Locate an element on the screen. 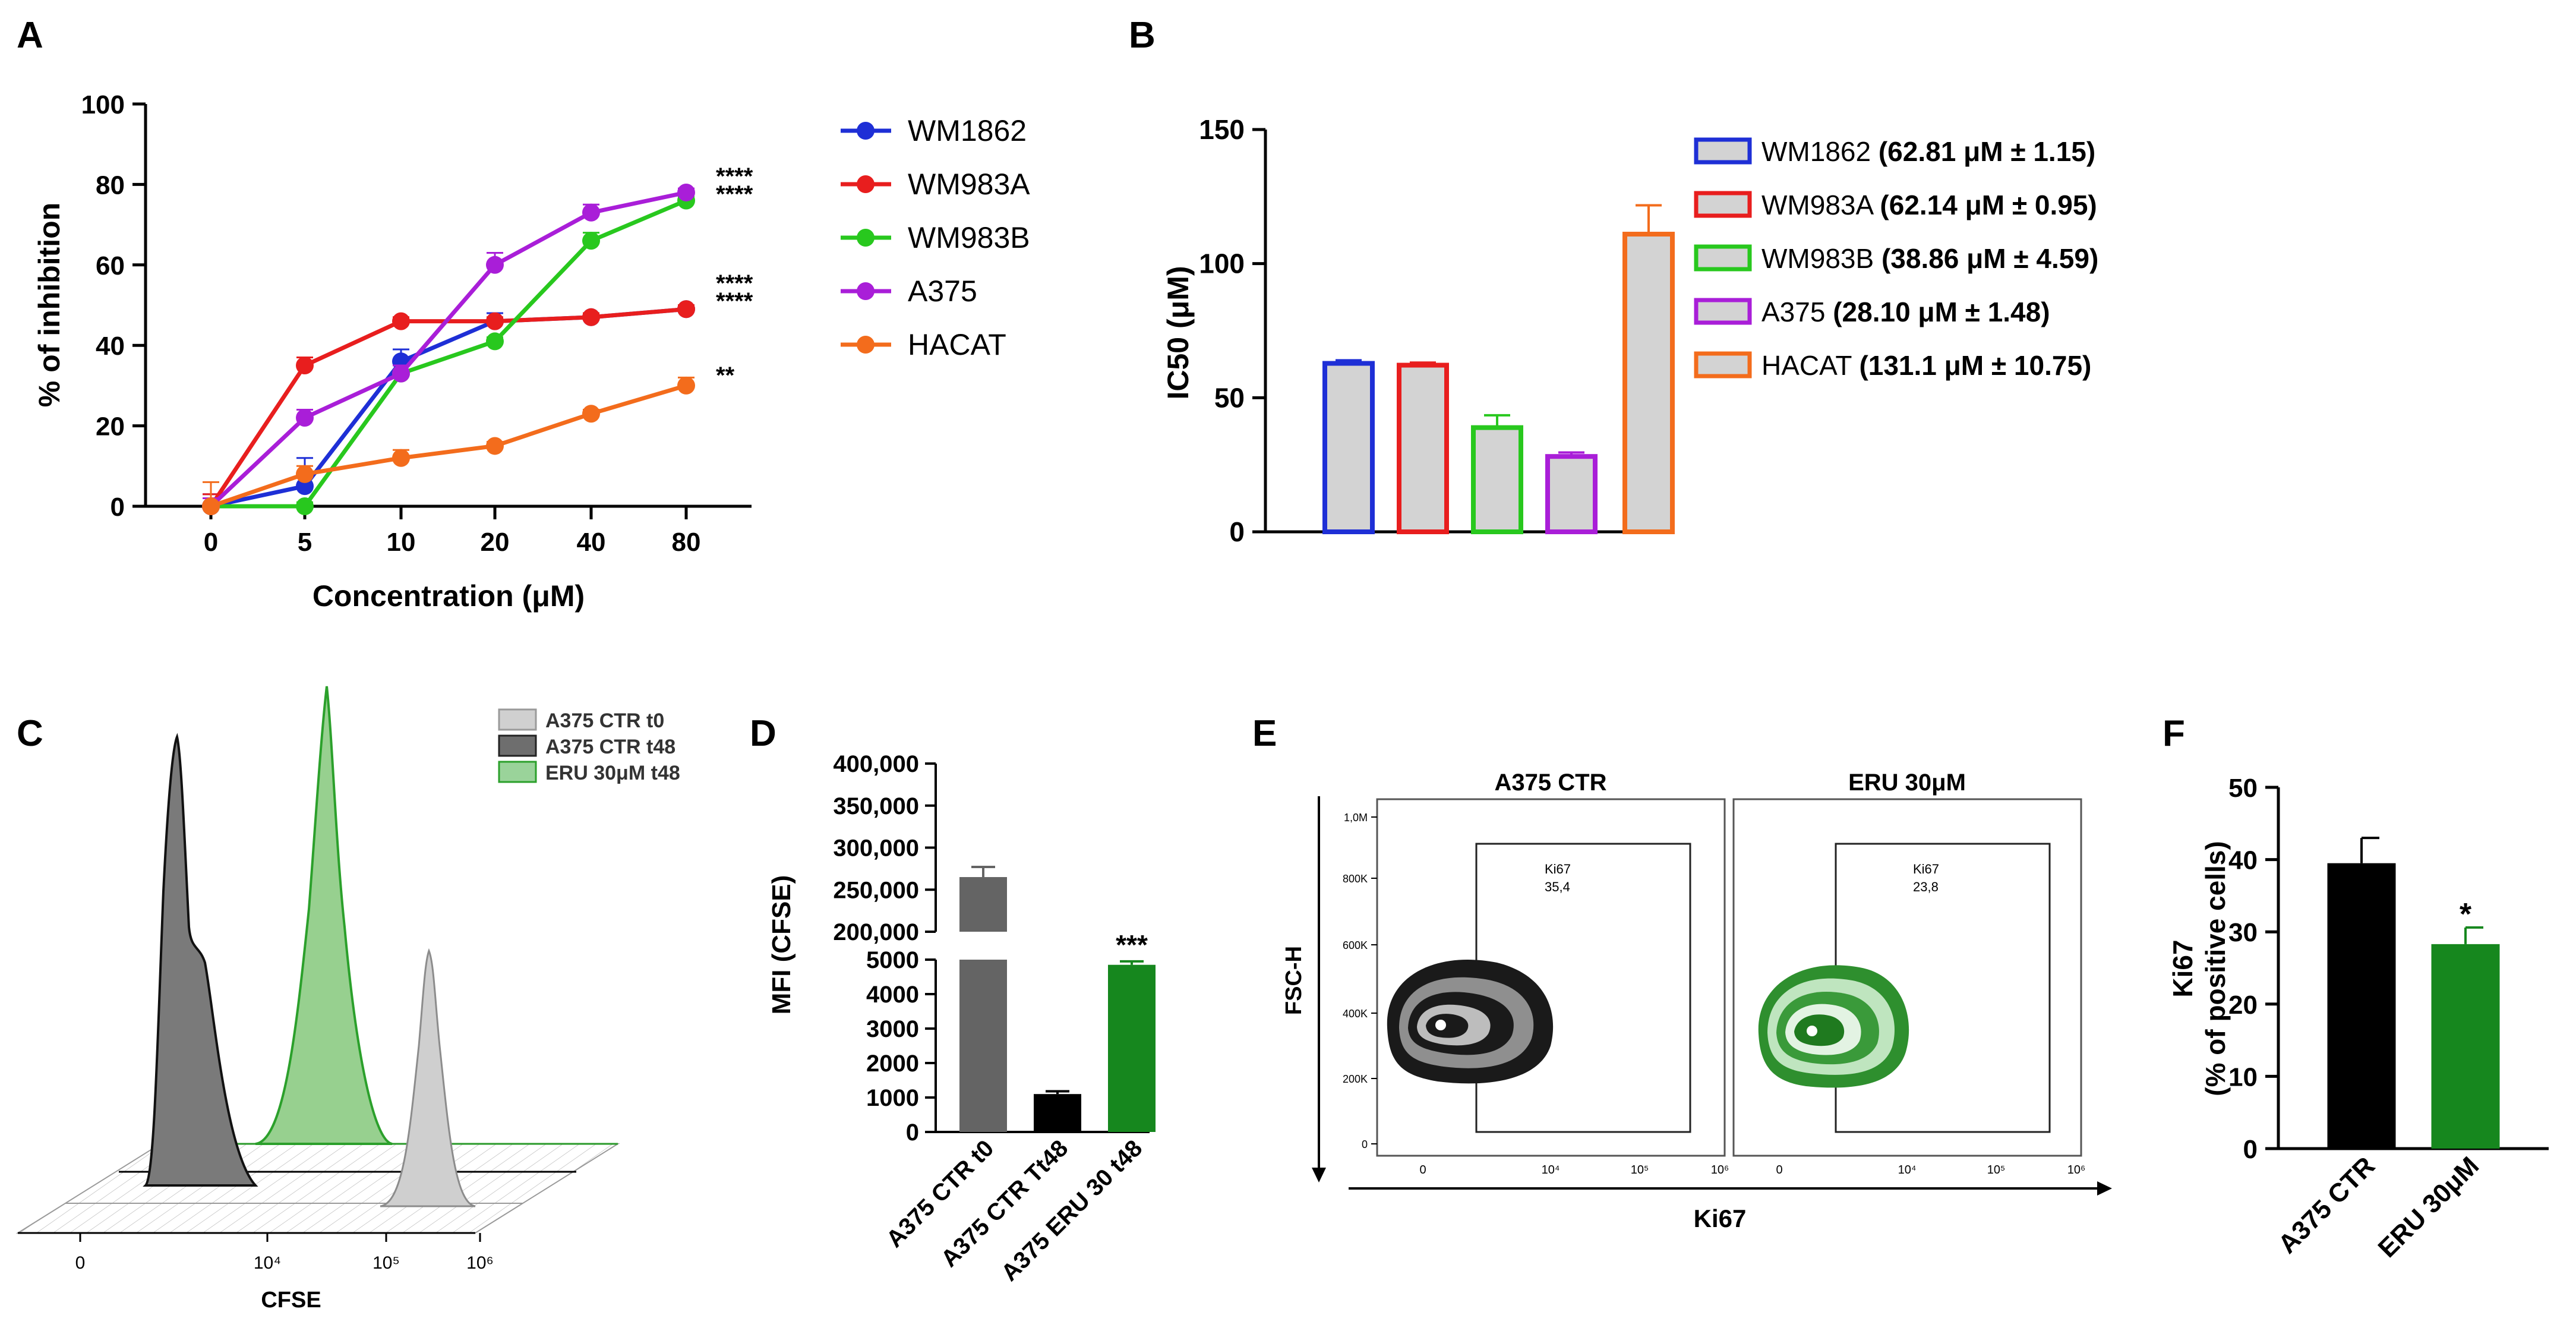 This screenshot has width=2576, height=1334. b-bar-wm1862 is located at coordinates (1348, 446).